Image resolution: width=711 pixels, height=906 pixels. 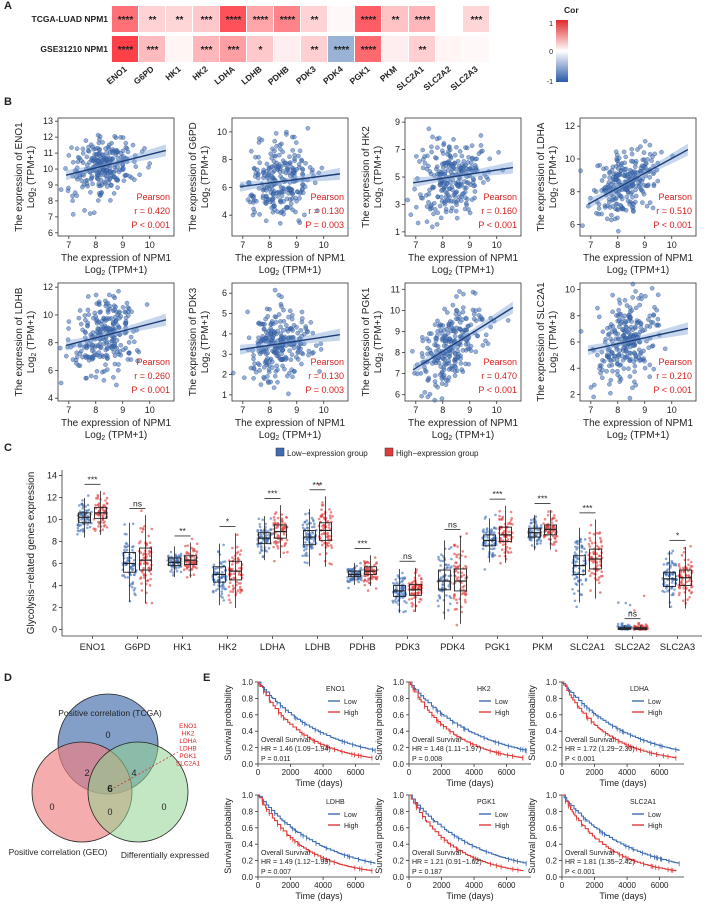 What do you see at coordinates (362, 647) in the screenshot?
I see `box-x-tick-label: PDHB` at bounding box center [362, 647].